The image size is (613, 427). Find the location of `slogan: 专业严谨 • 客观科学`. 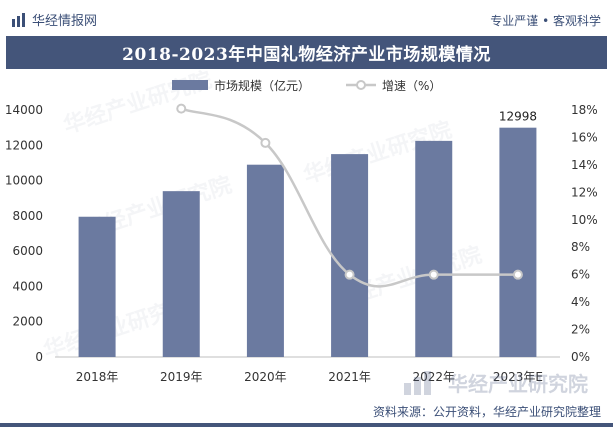

slogan: 专业严谨 • 客观科学 is located at coordinates (545, 21).